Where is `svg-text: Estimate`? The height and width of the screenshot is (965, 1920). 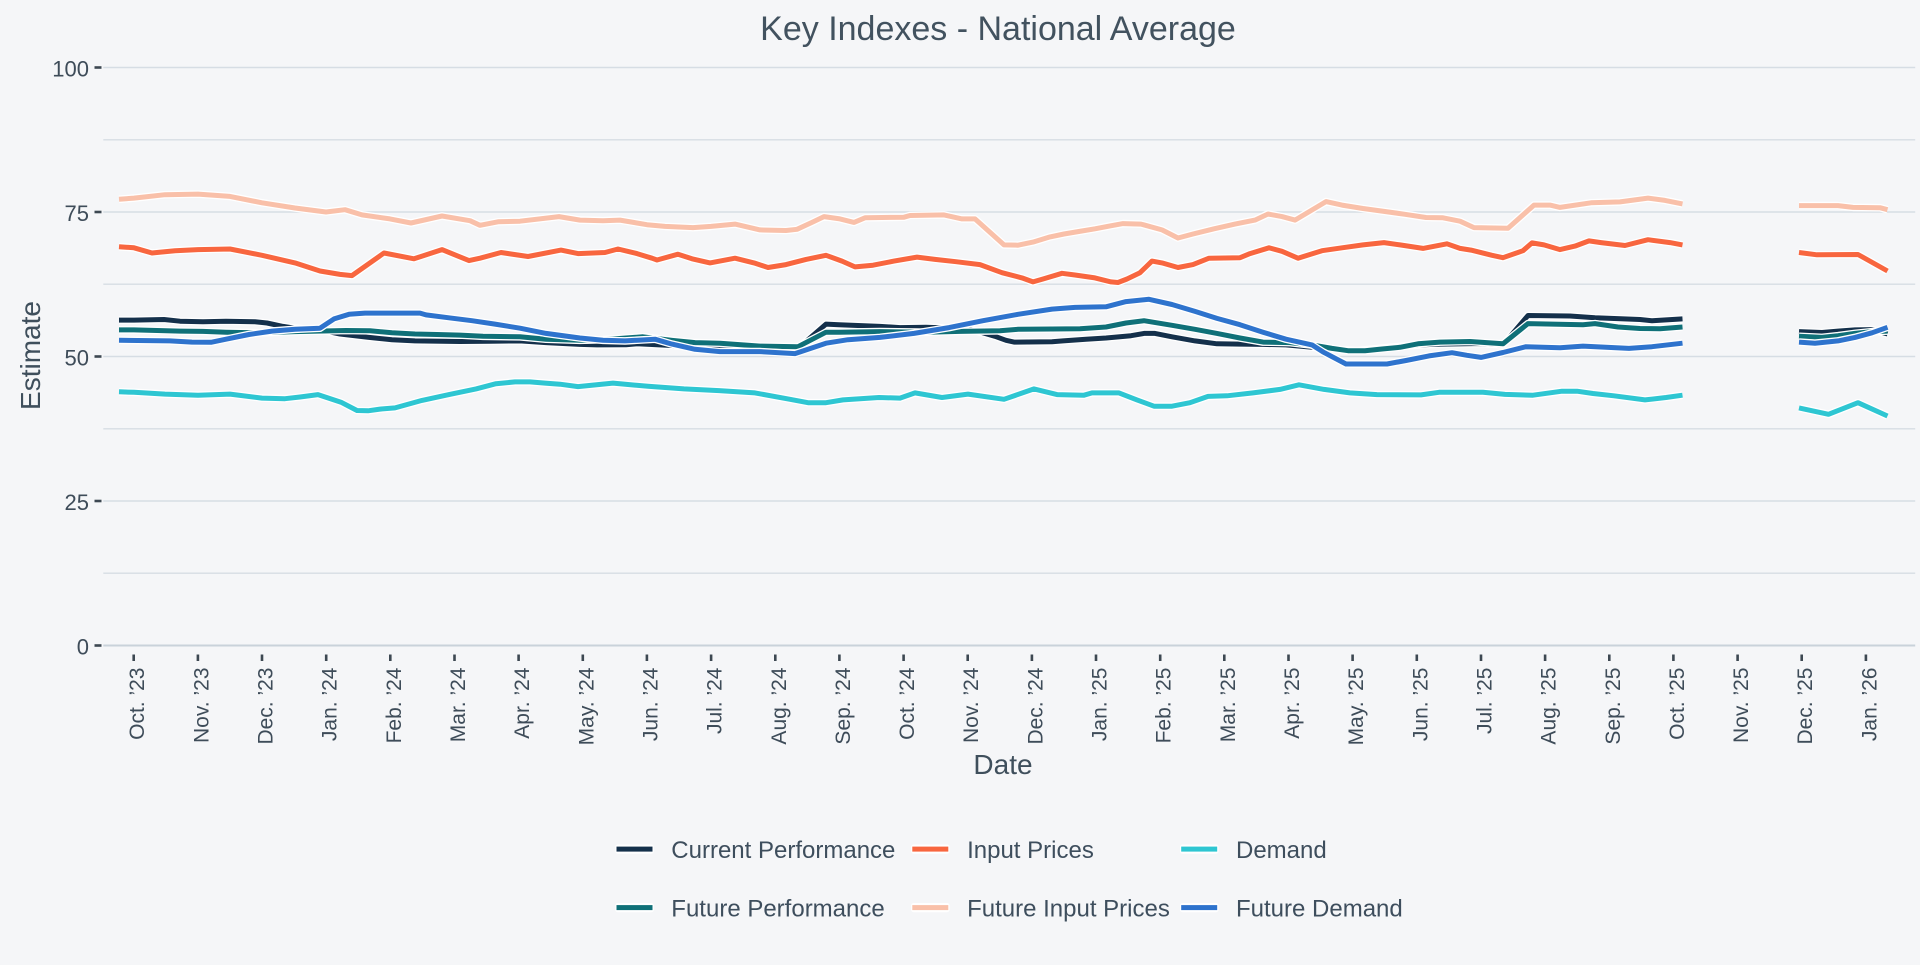 svg-text: Estimate is located at coordinates (30, 355).